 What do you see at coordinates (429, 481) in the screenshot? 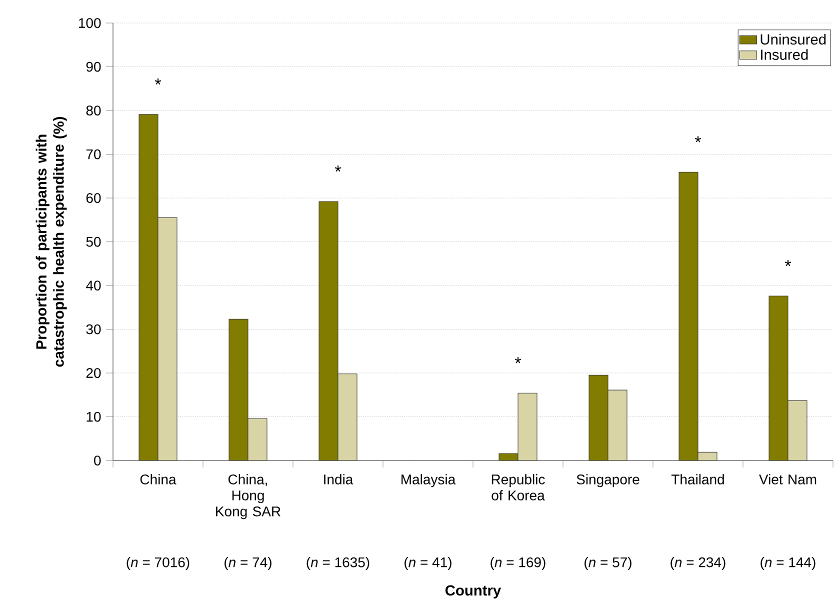
I see `x-tick-label: Malaysia` at bounding box center [429, 481].